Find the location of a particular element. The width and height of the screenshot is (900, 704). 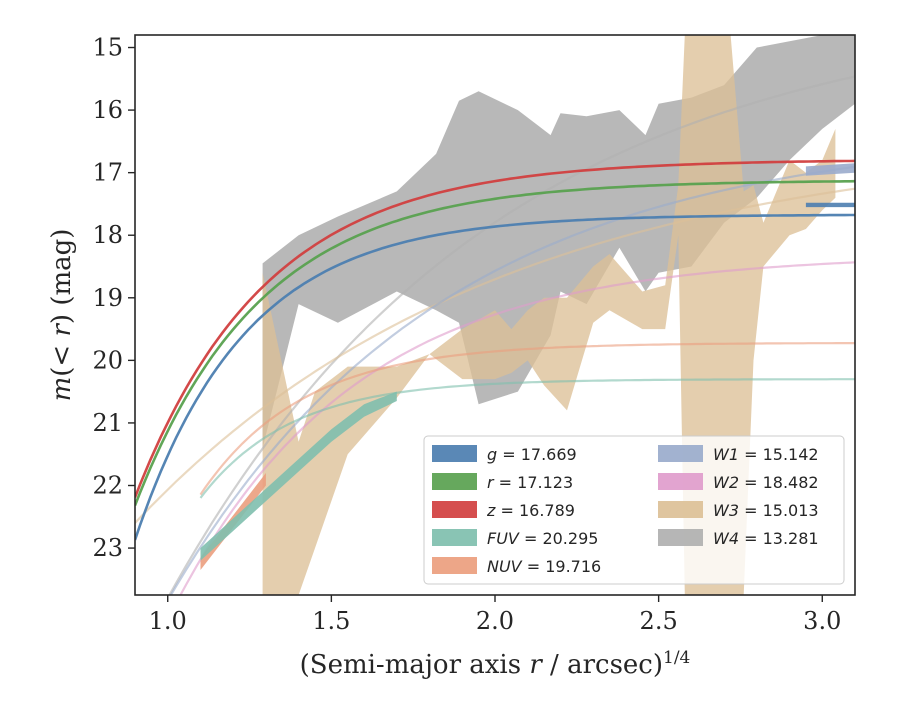

y-ticks: 15 16 17 18 19 20 21 22 23 is located at coordinates (113, 298).